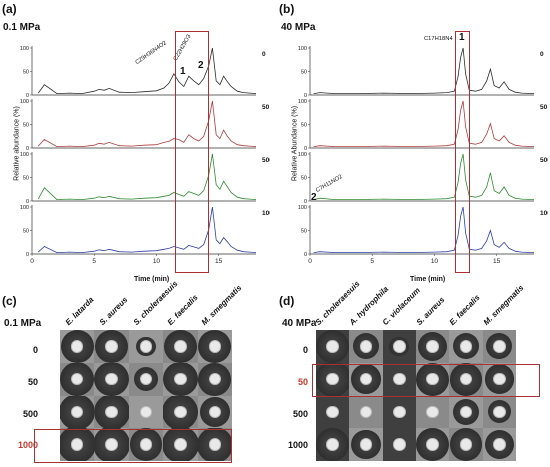  I want to click on x-tick-label: 0, so click(310, 261).